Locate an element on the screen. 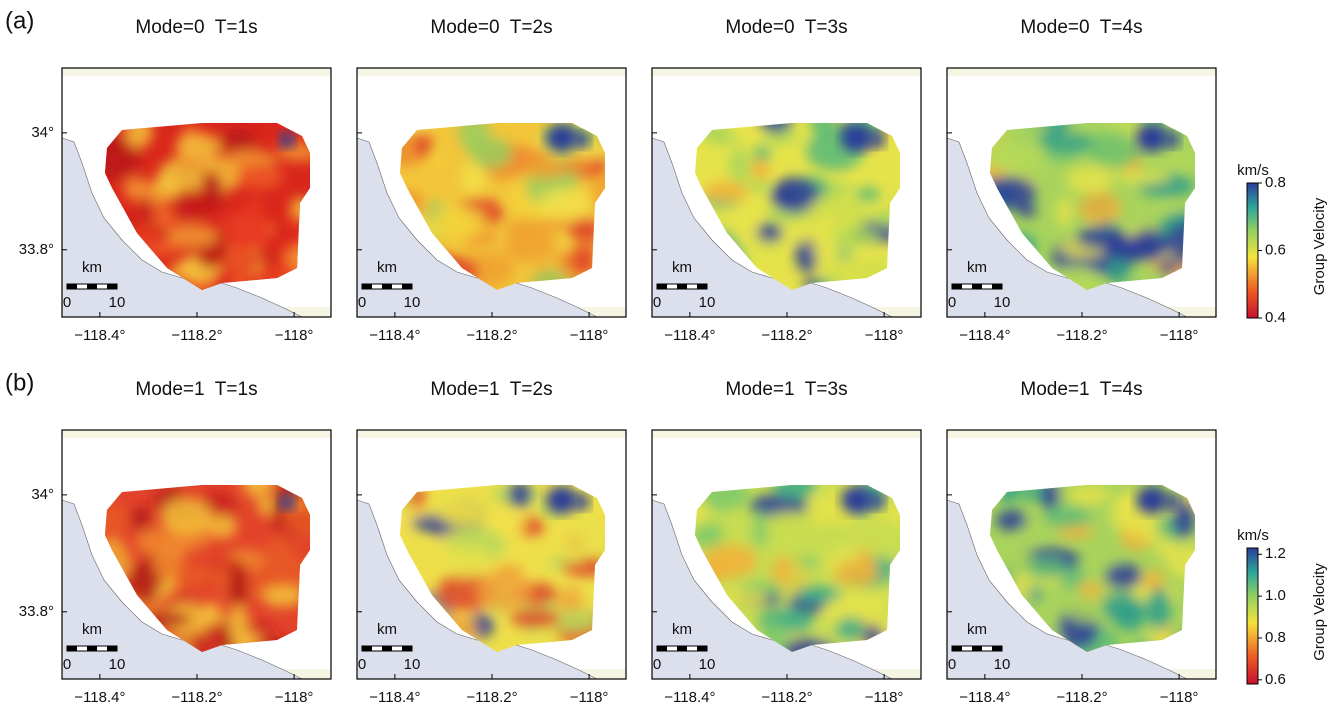  row-label: (a) is located at coordinates (19, 20).